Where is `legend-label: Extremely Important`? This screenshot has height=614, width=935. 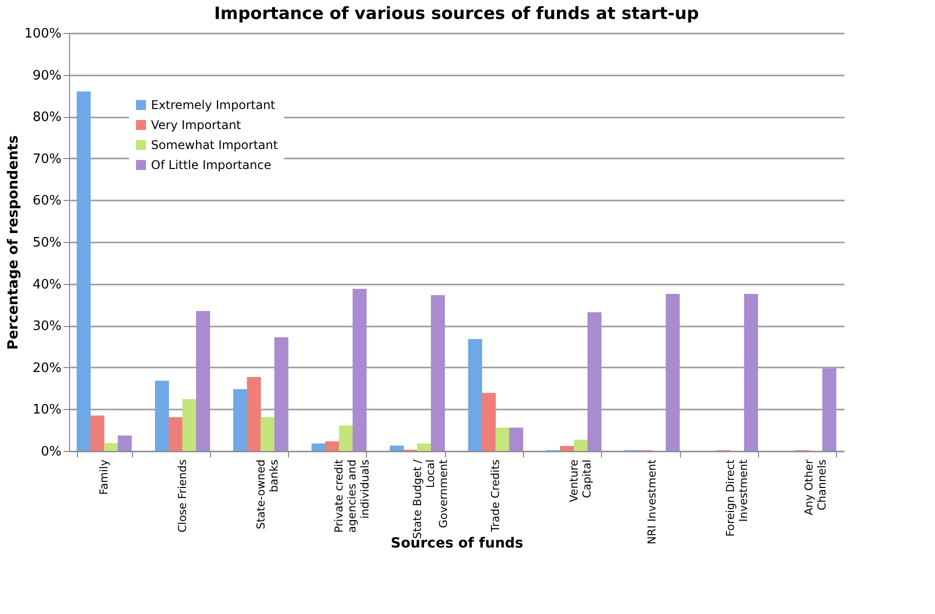
legend-label: Extremely Important is located at coordinates (213, 105).